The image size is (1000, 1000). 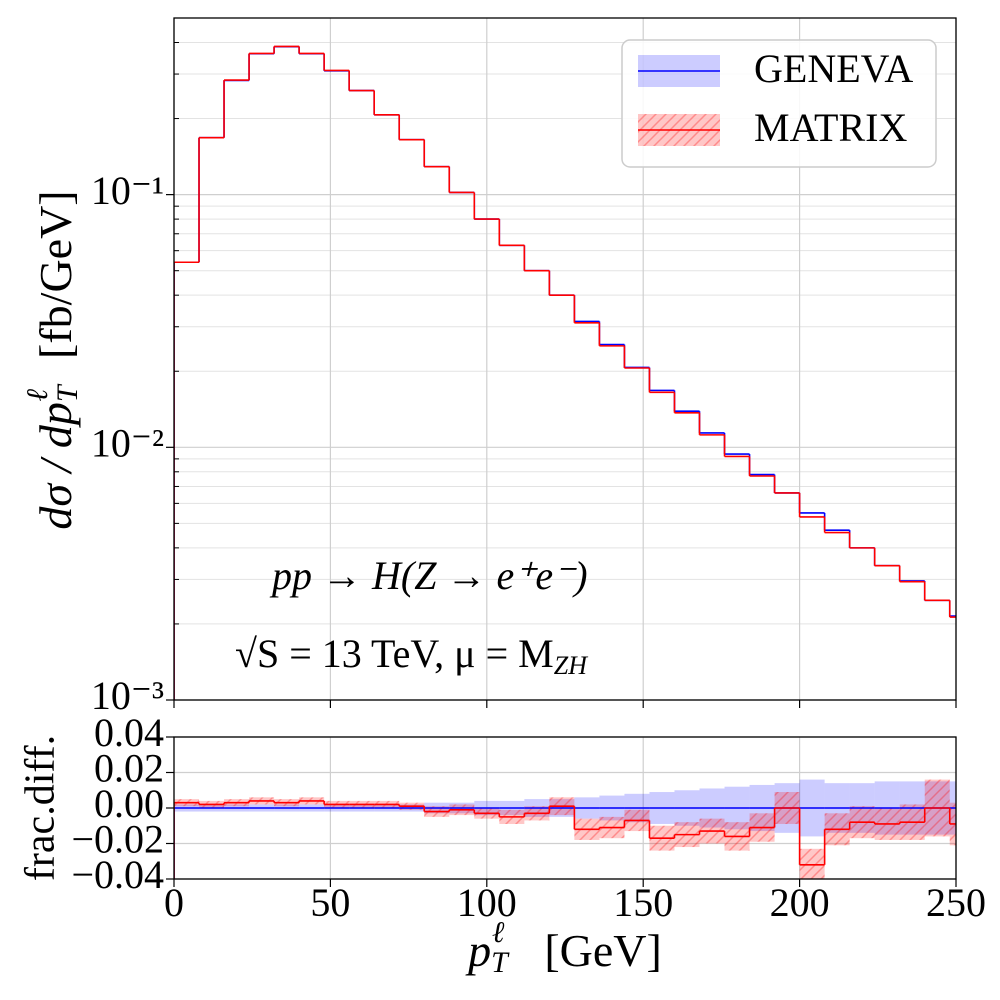 What do you see at coordinates (127, 190) in the screenshot?
I see `y-tick-label: 10⁻¹` at bounding box center [127, 190].